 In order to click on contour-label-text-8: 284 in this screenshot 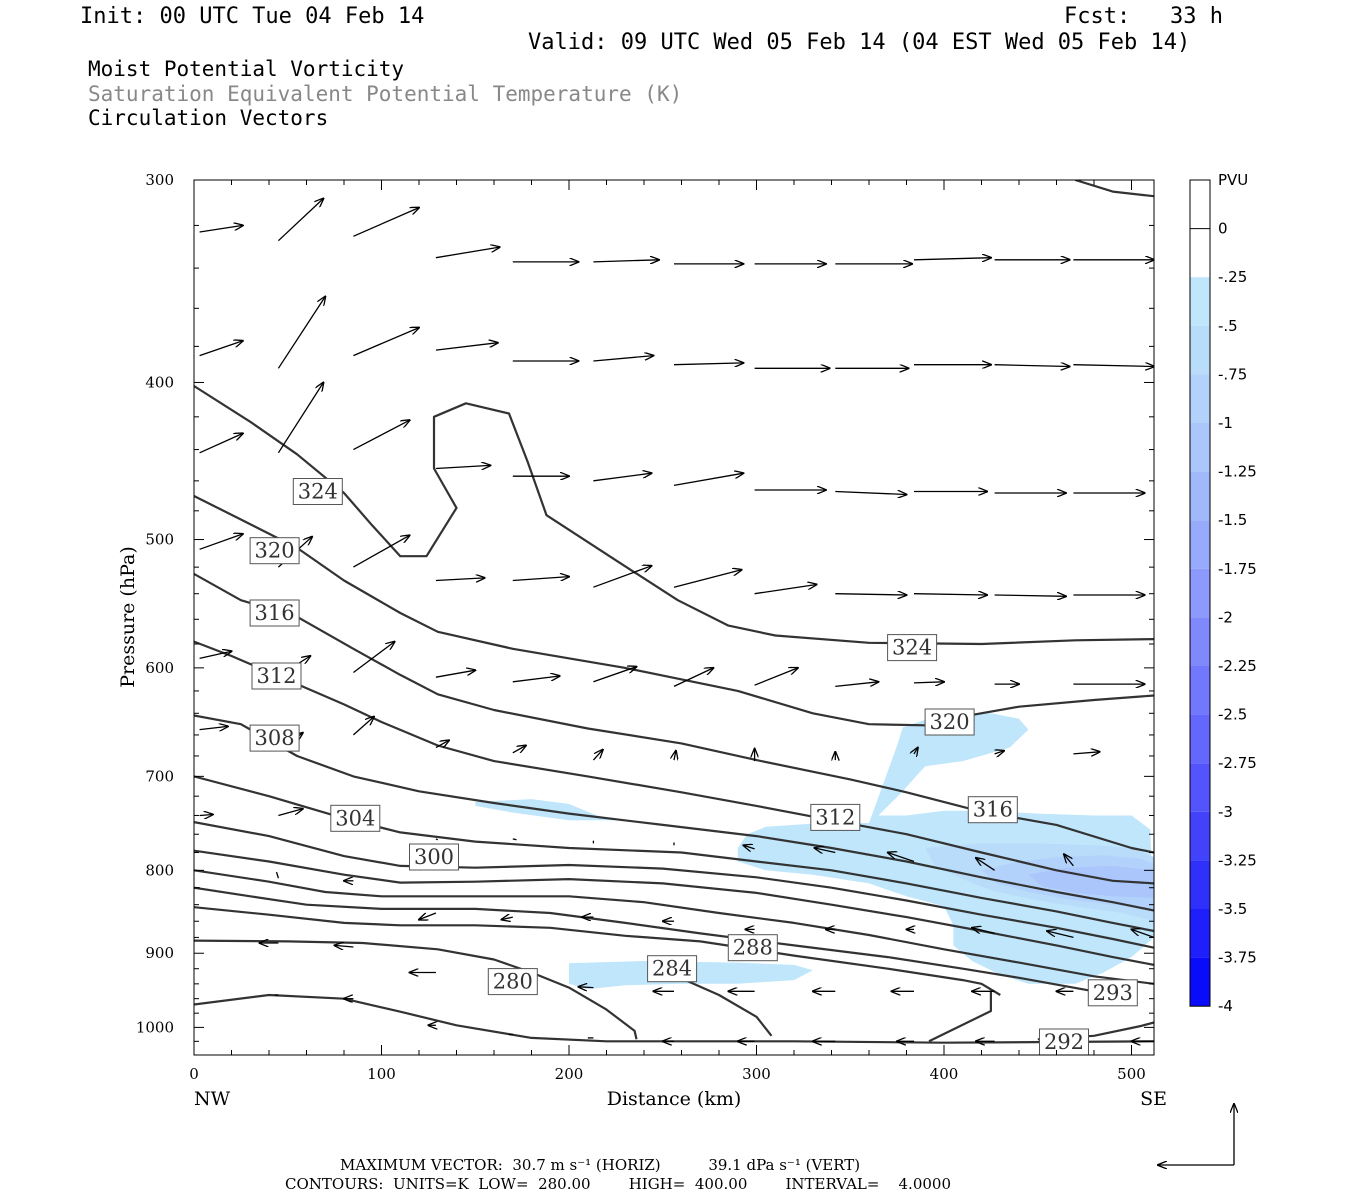, I will do `click(672, 969)`.